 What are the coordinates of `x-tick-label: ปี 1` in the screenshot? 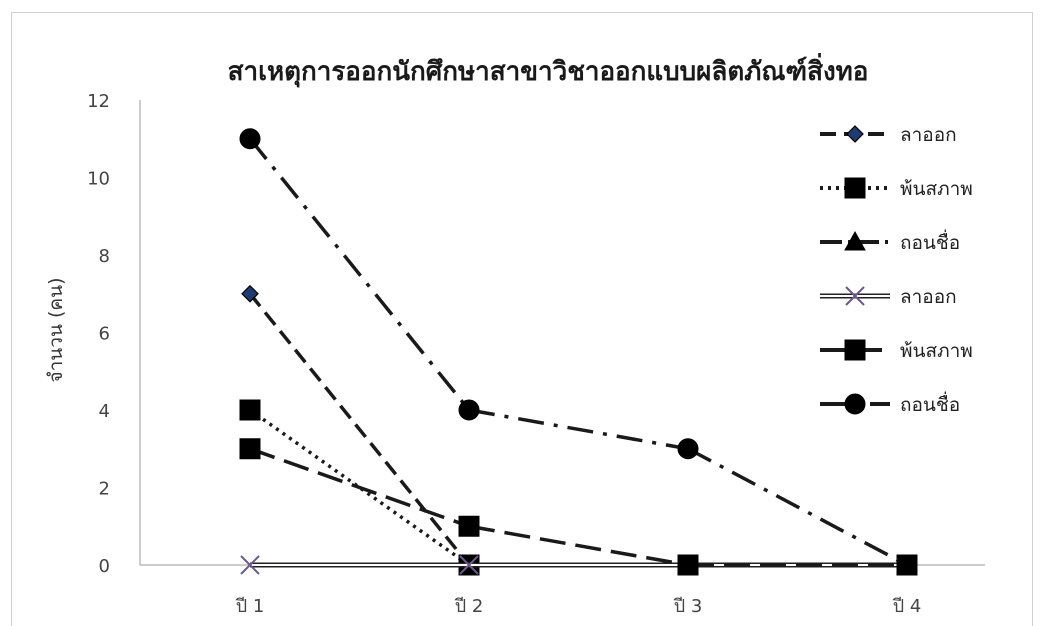 It's located at (249, 606).